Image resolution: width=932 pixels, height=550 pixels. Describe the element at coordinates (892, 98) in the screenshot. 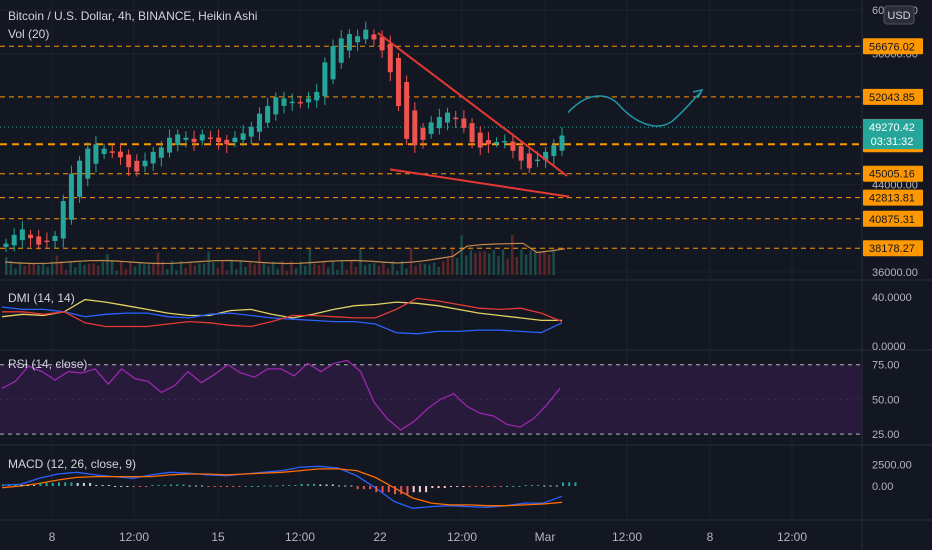

I see `level-label: 52043.85` at that location.